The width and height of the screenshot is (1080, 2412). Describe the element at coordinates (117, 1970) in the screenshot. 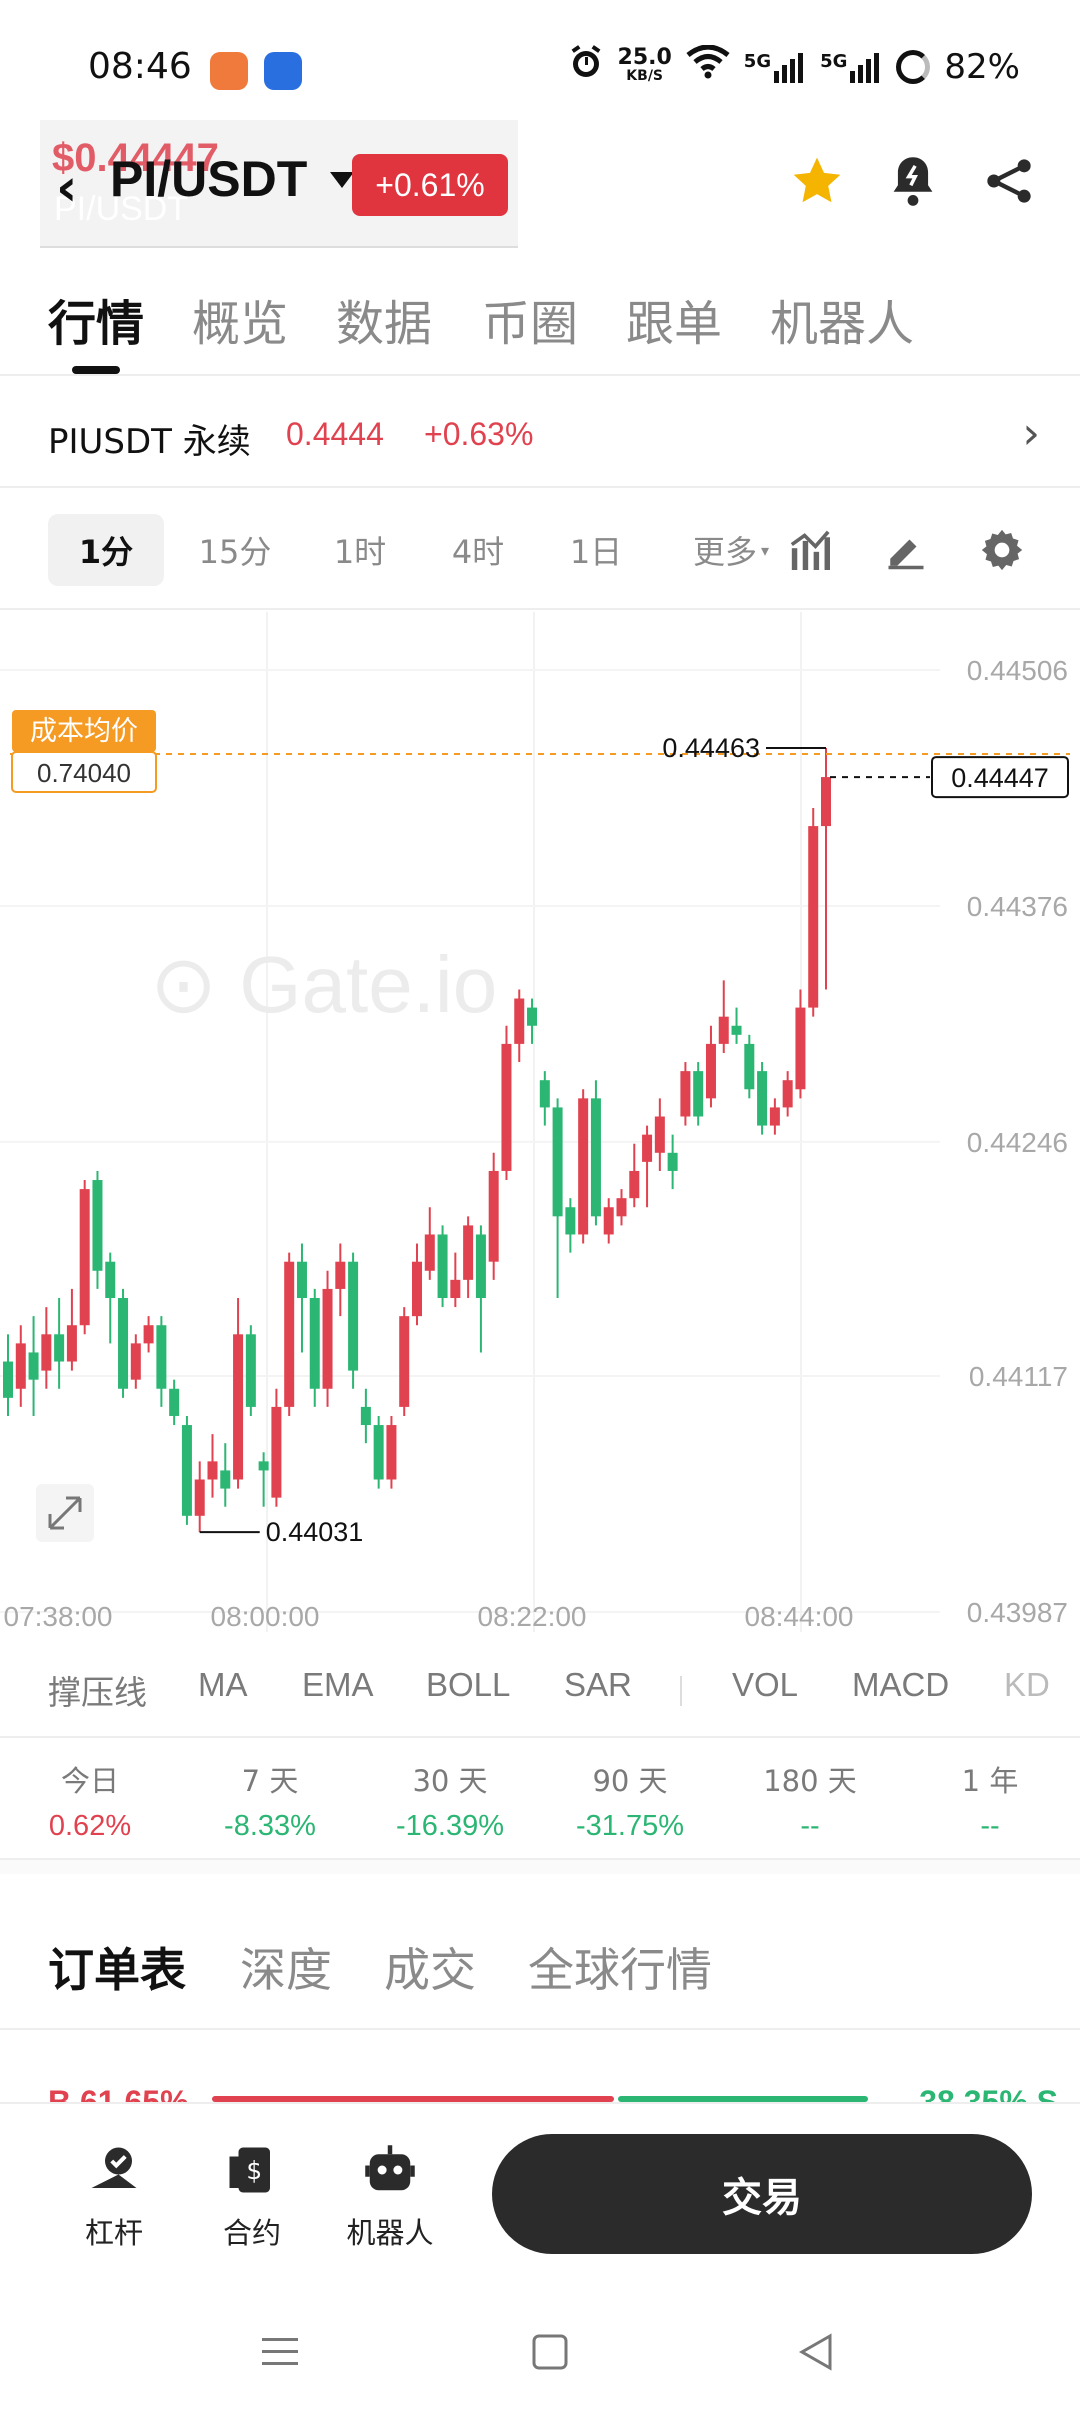

I see `tab-order-book: 订单表` at that location.